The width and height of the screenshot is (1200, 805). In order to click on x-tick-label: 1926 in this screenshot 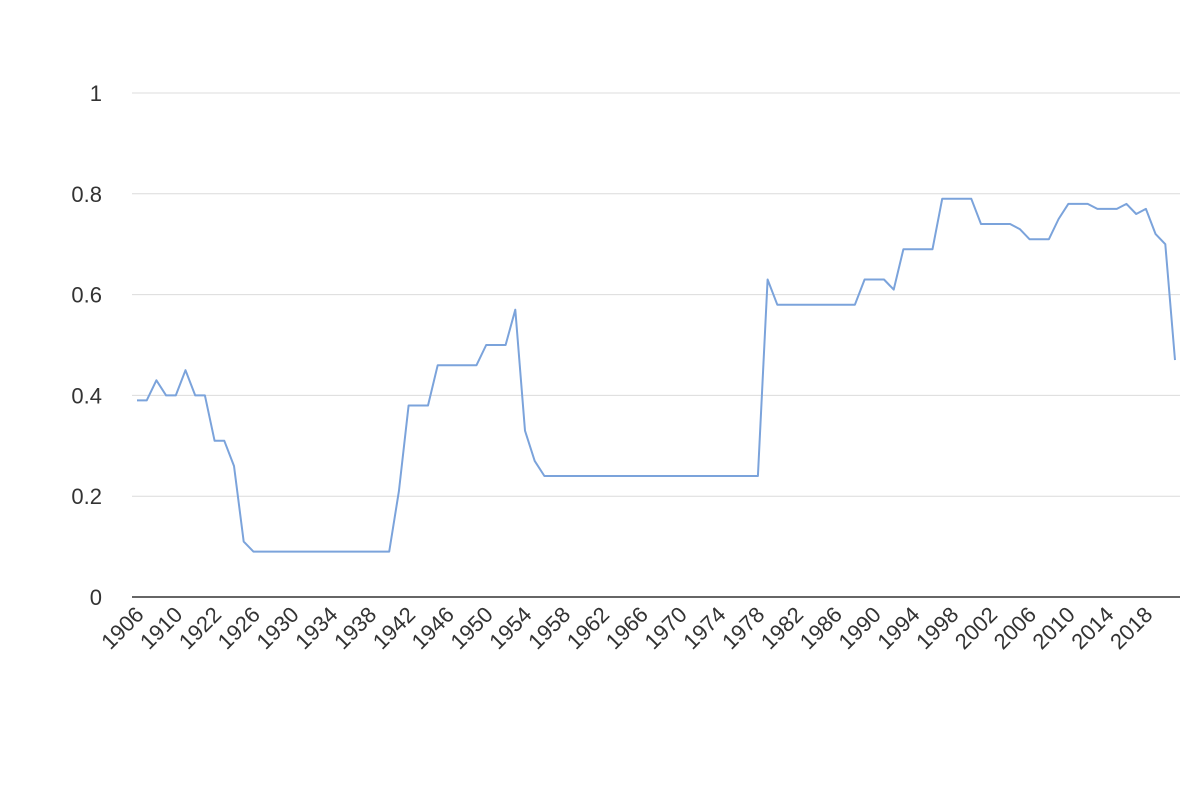, I will do `click(239, 628)`.